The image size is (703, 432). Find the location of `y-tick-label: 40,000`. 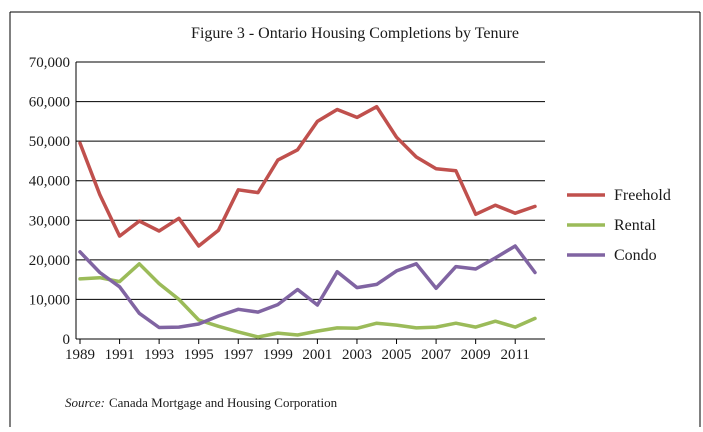

y-tick-label: 40,000 is located at coordinates (49, 182).